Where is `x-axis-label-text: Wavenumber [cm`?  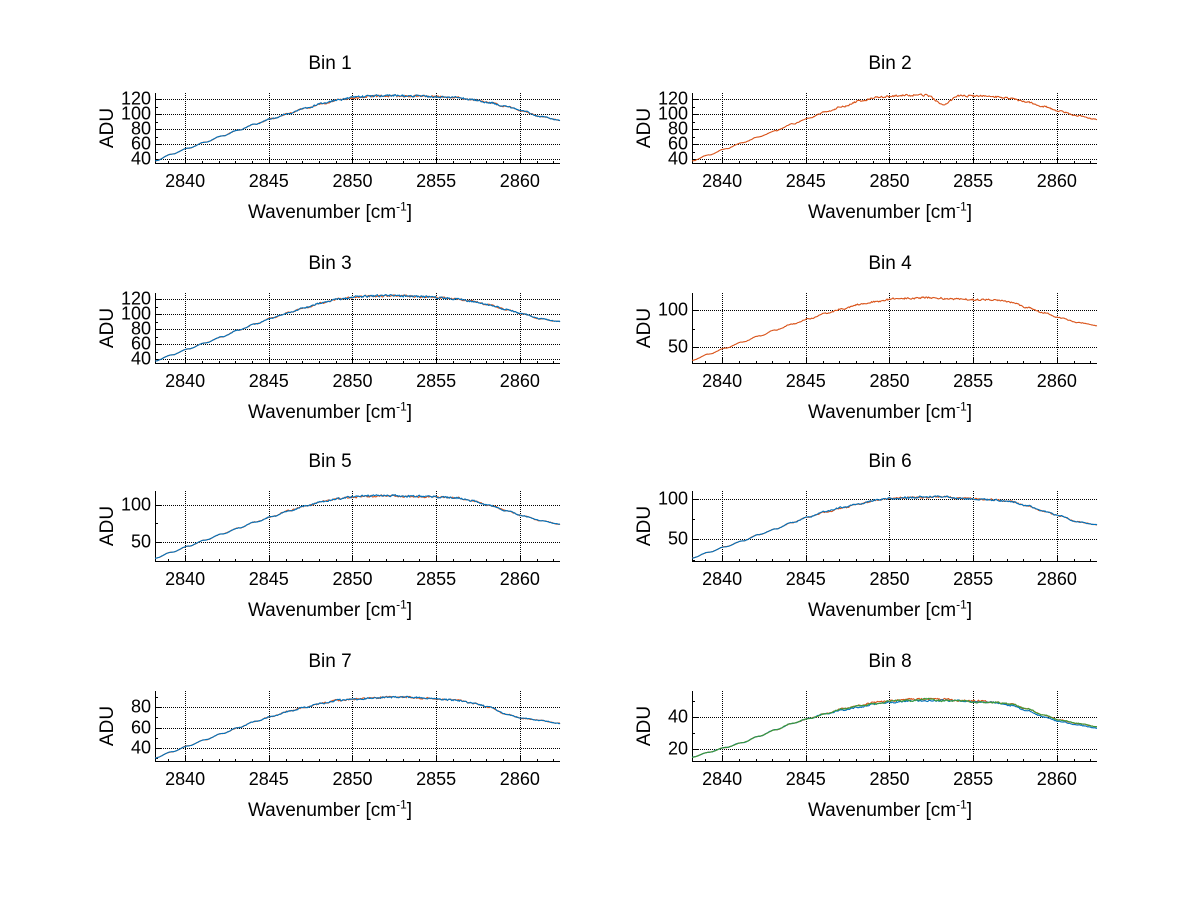 x-axis-label-text: Wavenumber [cm is located at coordinates (882, 610).